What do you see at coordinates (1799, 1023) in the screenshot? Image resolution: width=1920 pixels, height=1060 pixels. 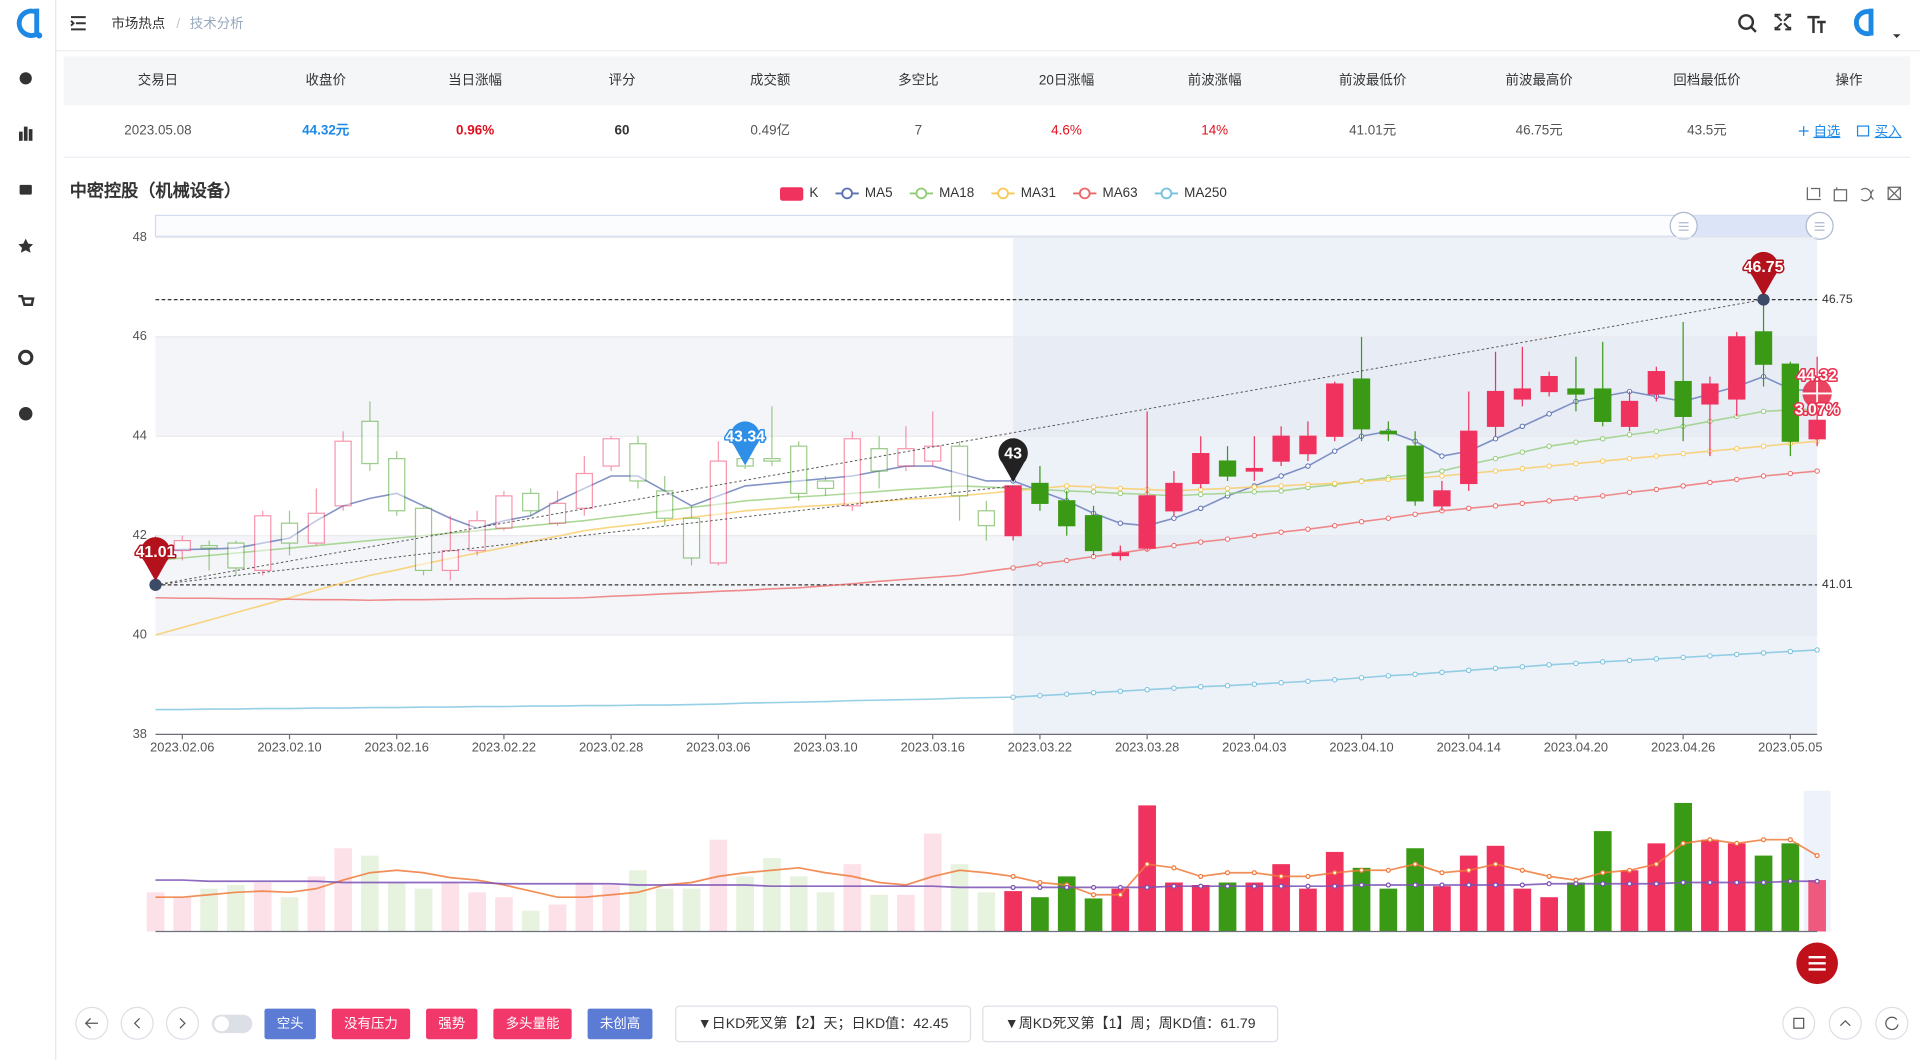 I see `copy-button` at bounding box center [1799, 1023].